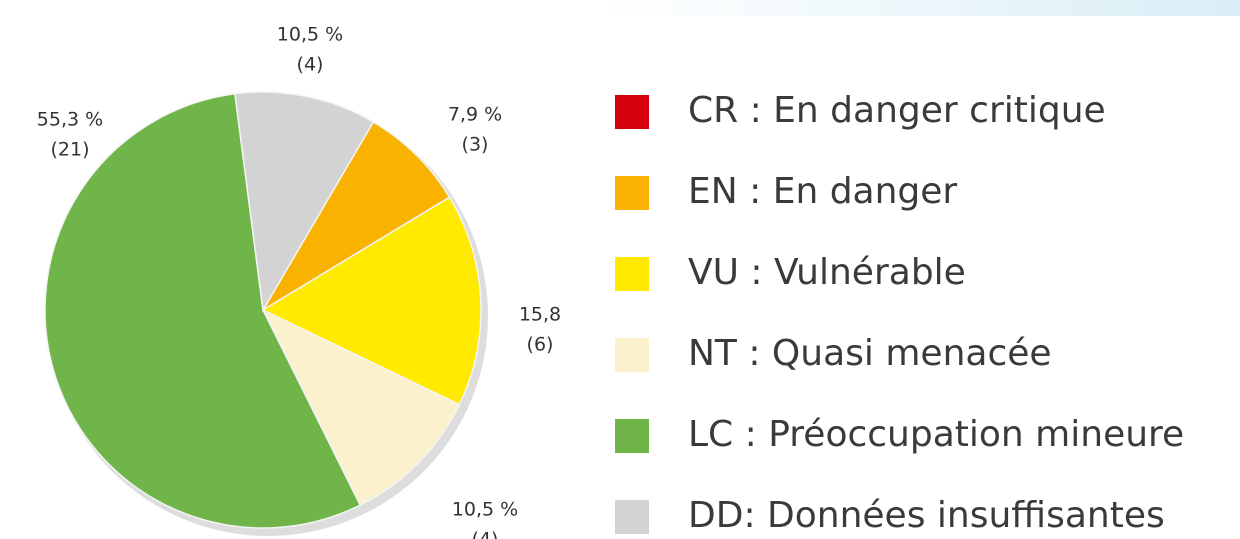 The height and width of the screenshot is (539, 1240). I want to click on count-label: (21), so click(69, 150).